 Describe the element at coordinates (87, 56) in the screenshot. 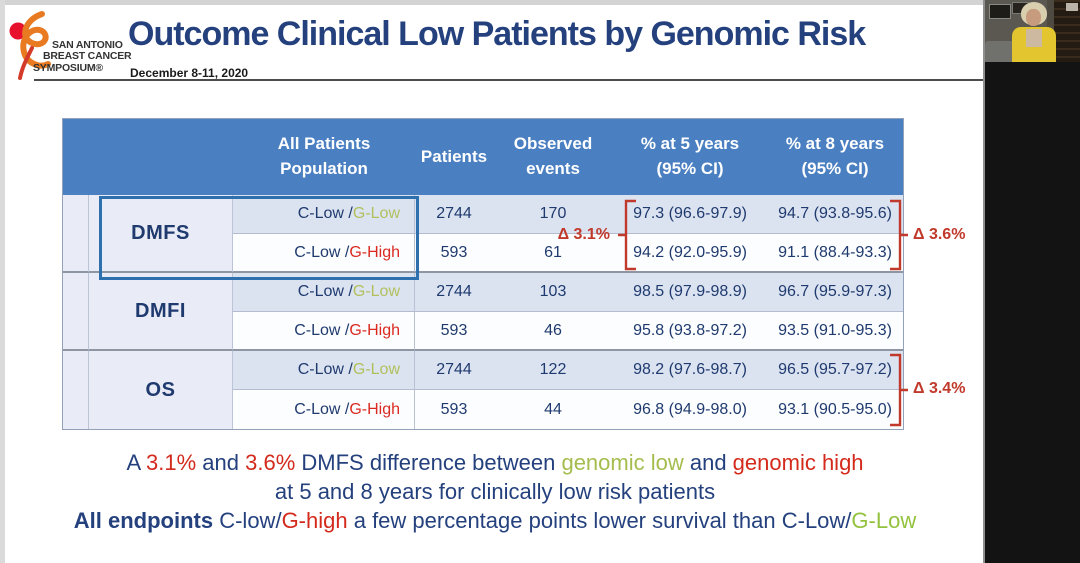

I see `org-name-line2: BREAST CANCER` at that location.